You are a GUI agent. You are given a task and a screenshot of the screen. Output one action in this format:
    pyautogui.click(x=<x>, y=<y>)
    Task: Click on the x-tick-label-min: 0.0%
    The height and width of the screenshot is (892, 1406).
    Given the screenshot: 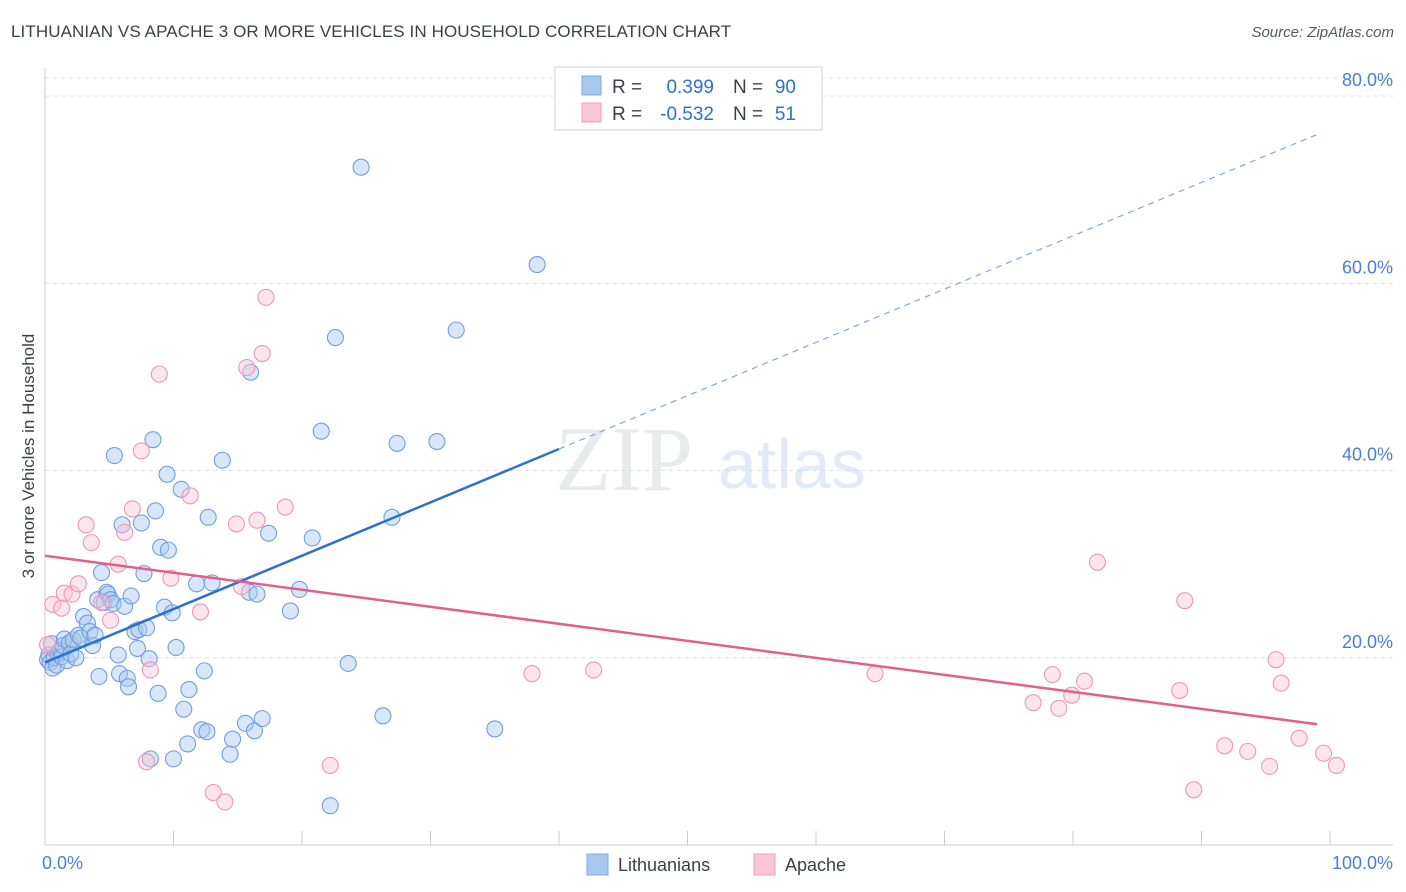 What is the action you would take?
    pyautogui.click(x=62, y=863)
    